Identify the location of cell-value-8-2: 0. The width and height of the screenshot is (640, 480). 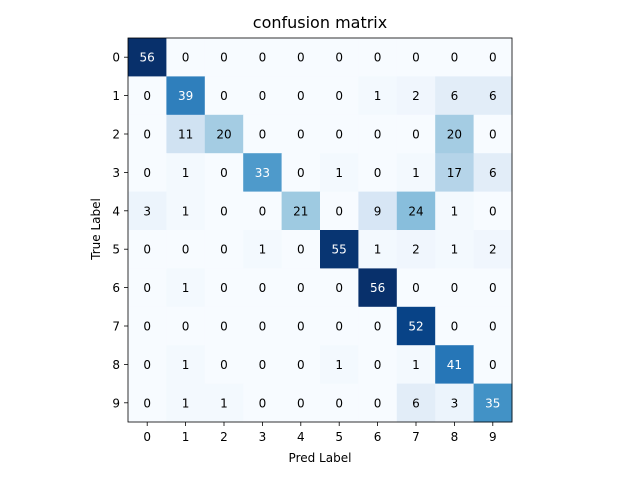
(224, 365).